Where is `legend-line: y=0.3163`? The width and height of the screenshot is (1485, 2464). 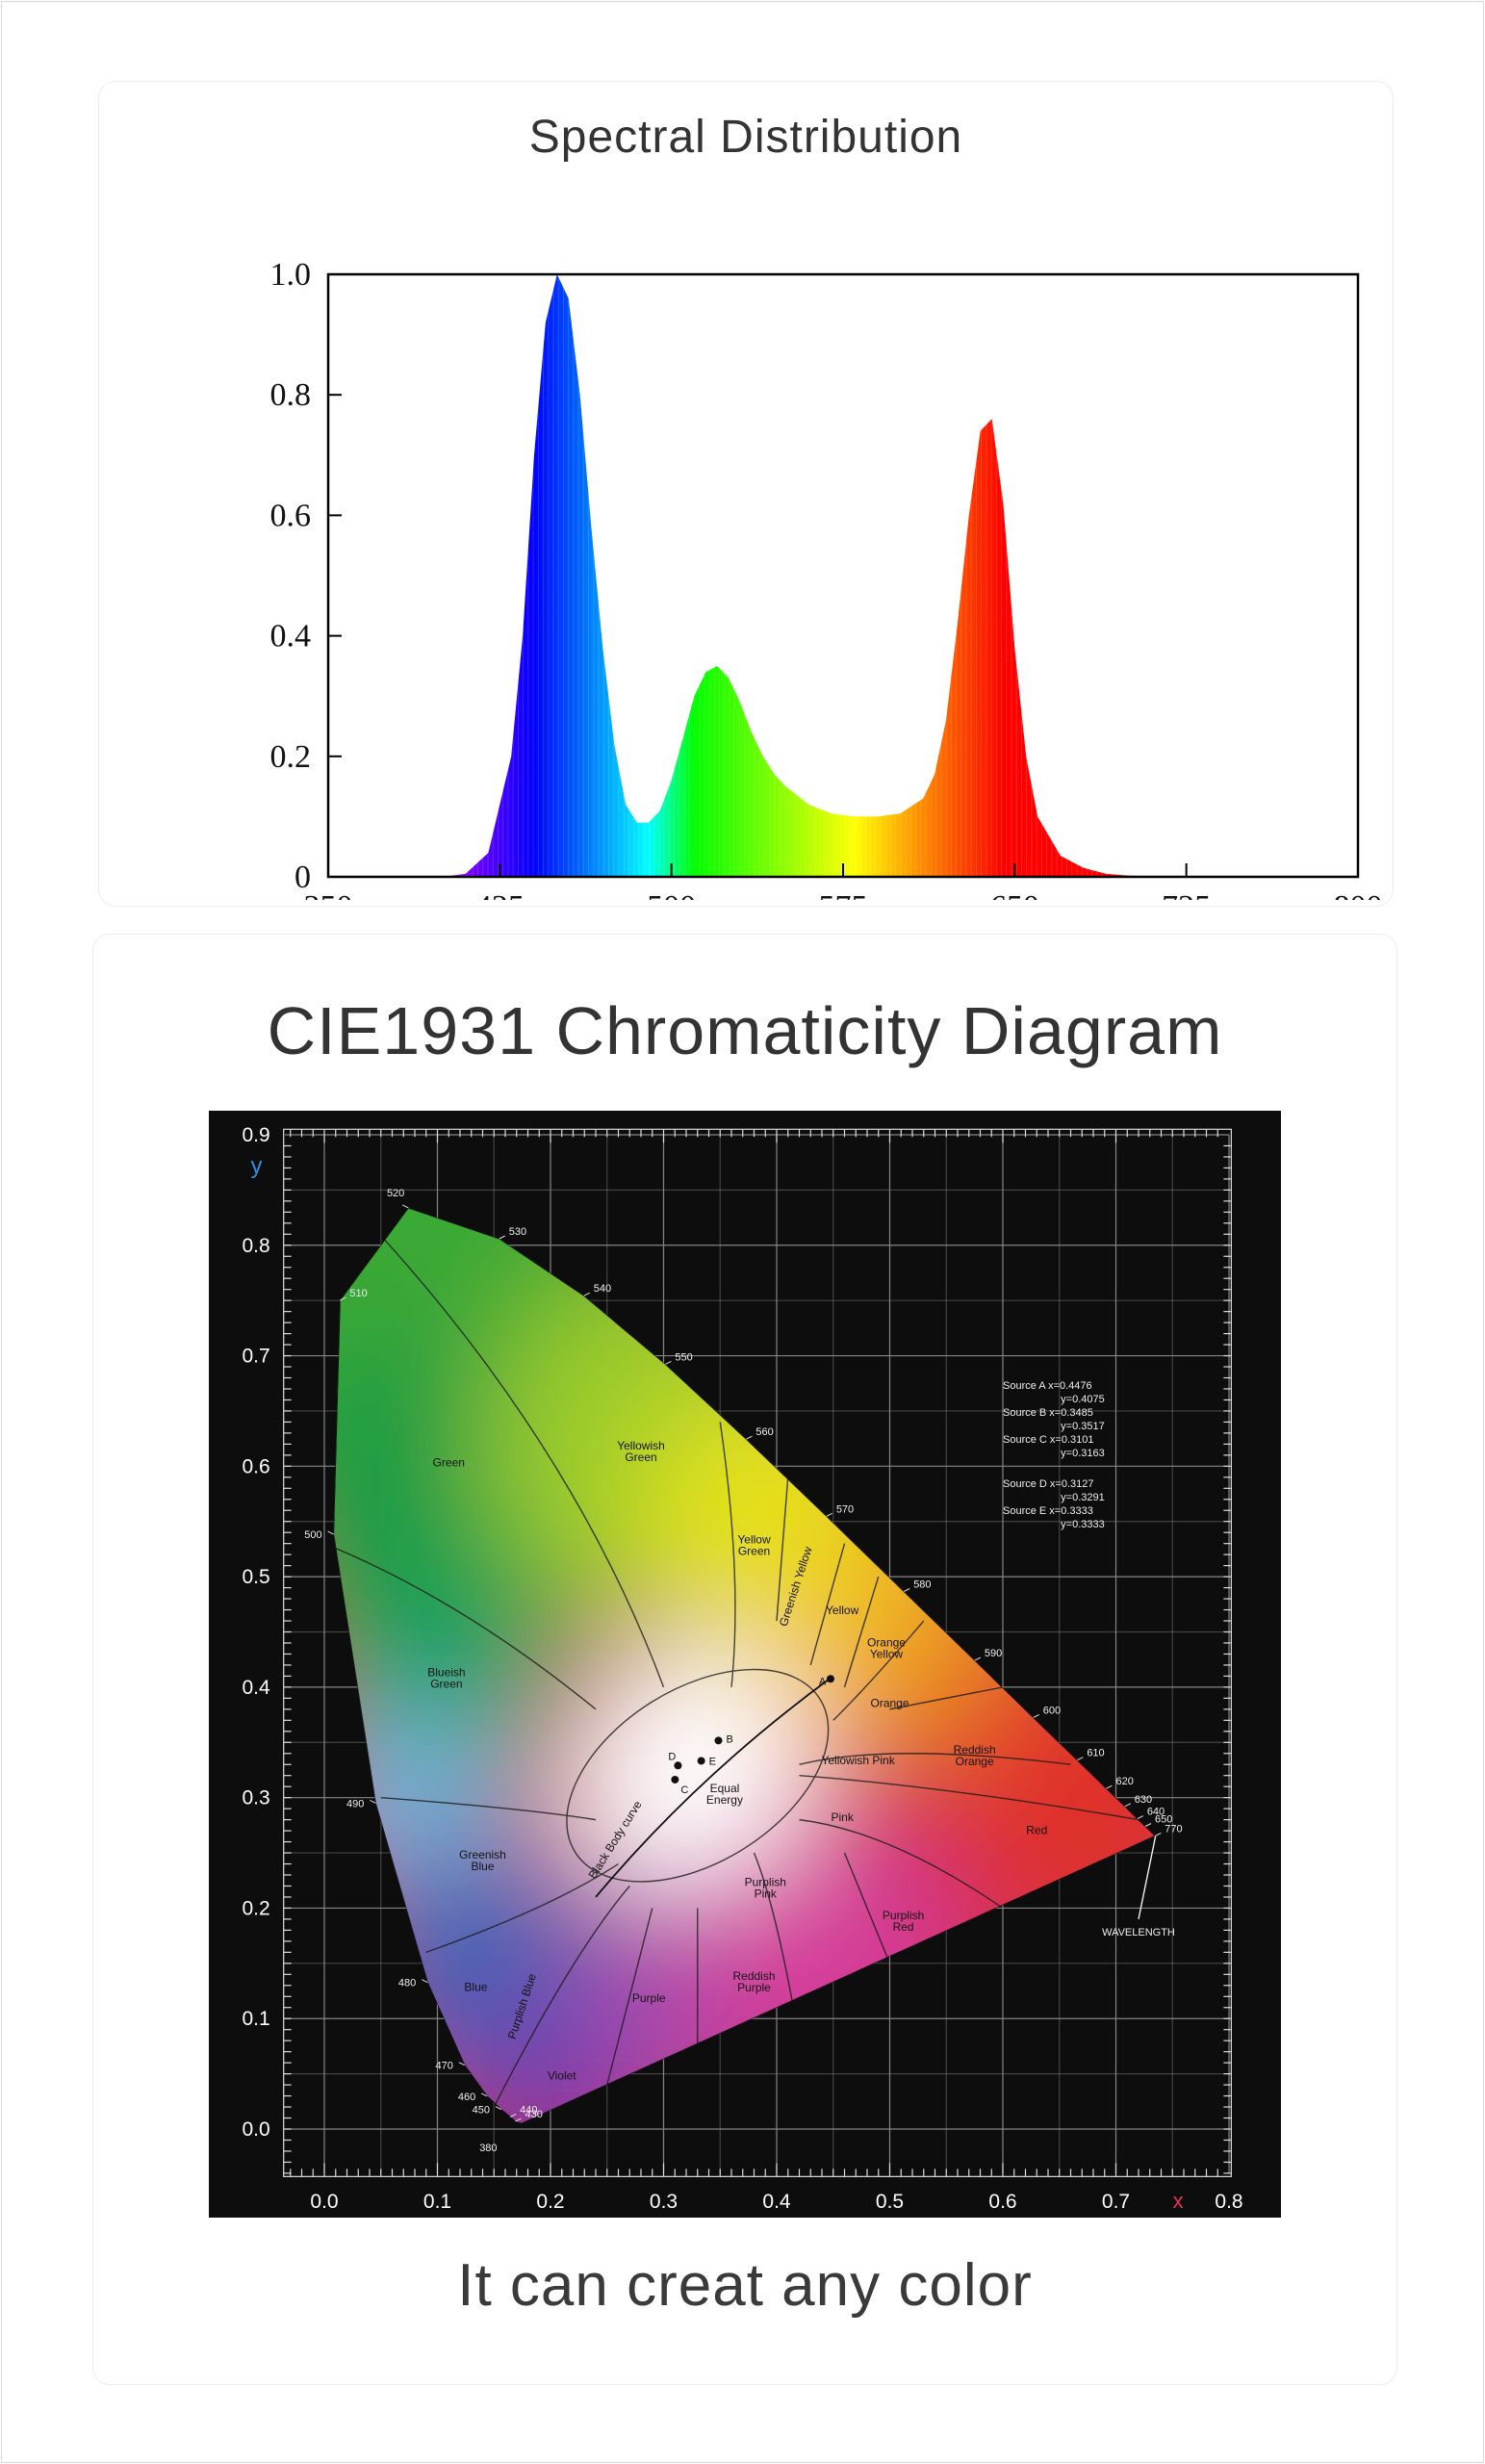
legend-line: y=0.3163 is located at coordinates (1083, 1453).